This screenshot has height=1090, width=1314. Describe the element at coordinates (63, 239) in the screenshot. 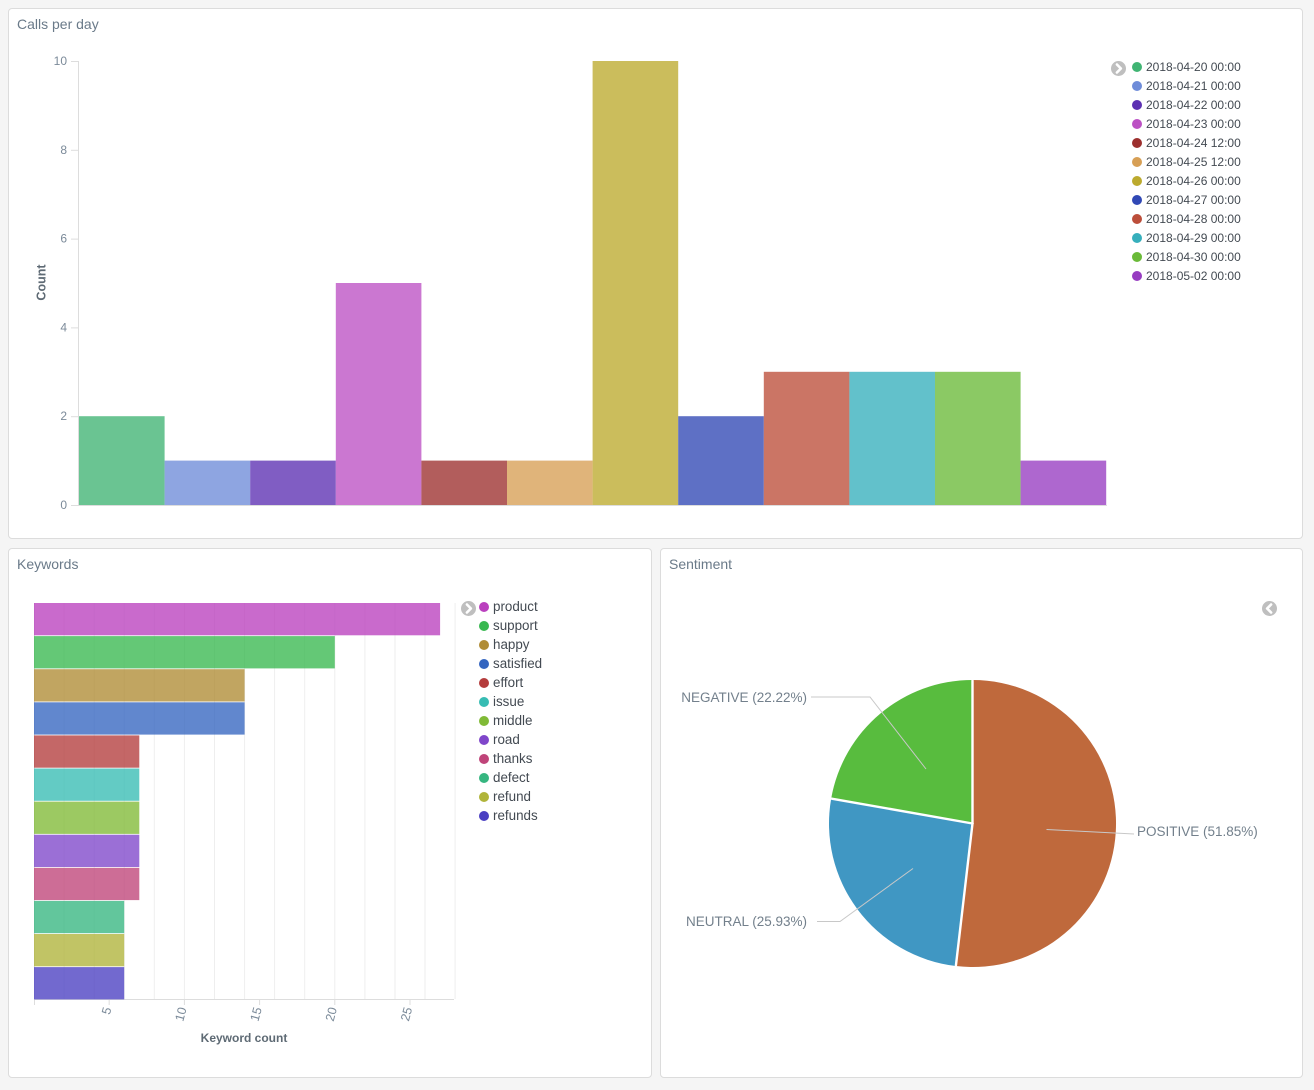

I see `svg-text: 6` at that location.